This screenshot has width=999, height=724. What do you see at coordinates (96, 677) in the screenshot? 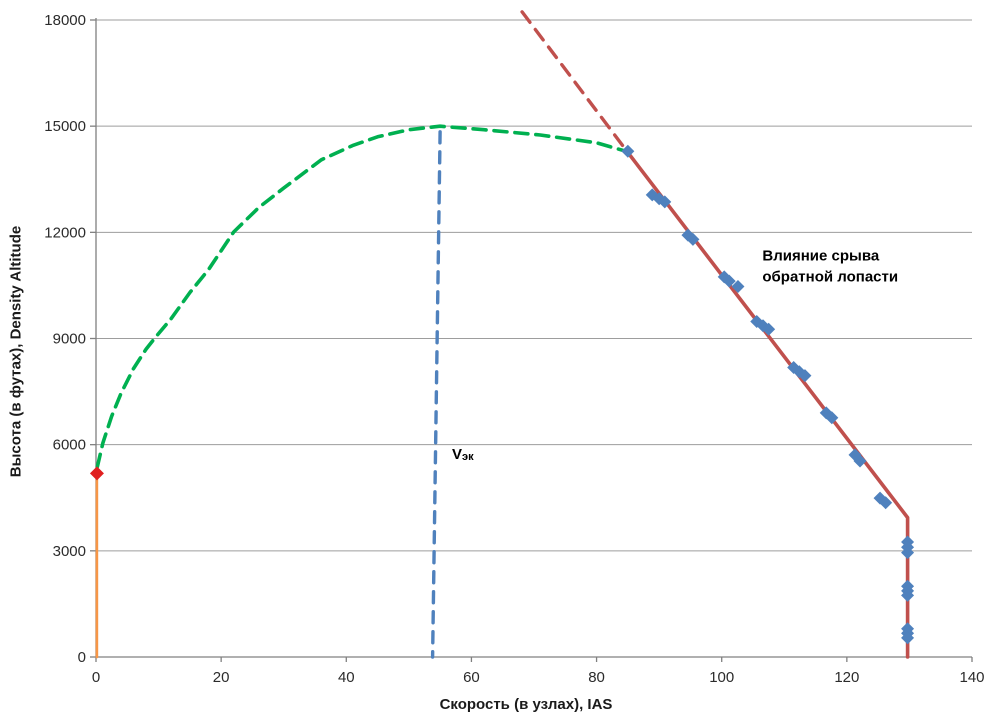
I see `x-tick-label-0: 0` at bounding box center [96, 677].